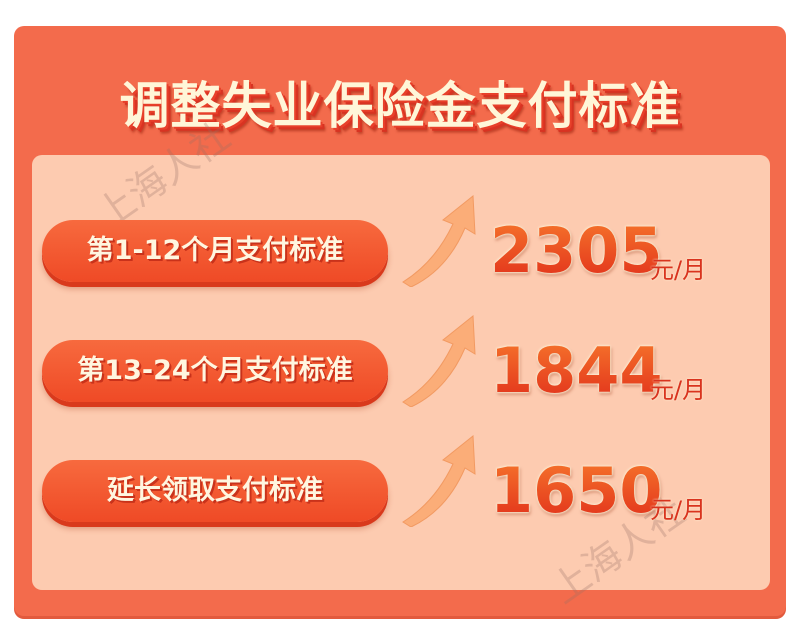 This screenshot has width=800, height=644. I want to click on amount-value: 1844, so click(576, 370).